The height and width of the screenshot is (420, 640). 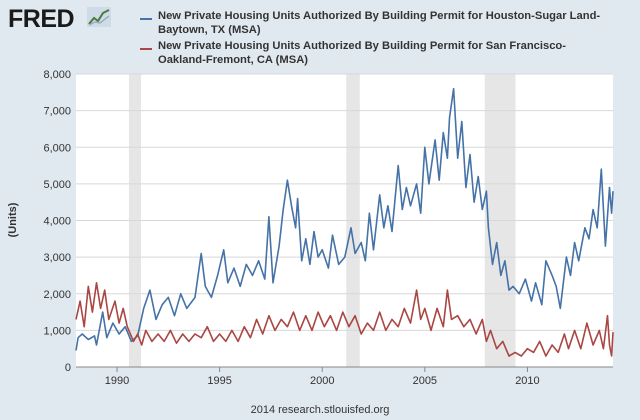 I want to click on x-axis: 1990 1995 2000 2005 2010, so click(x=344, y=376).